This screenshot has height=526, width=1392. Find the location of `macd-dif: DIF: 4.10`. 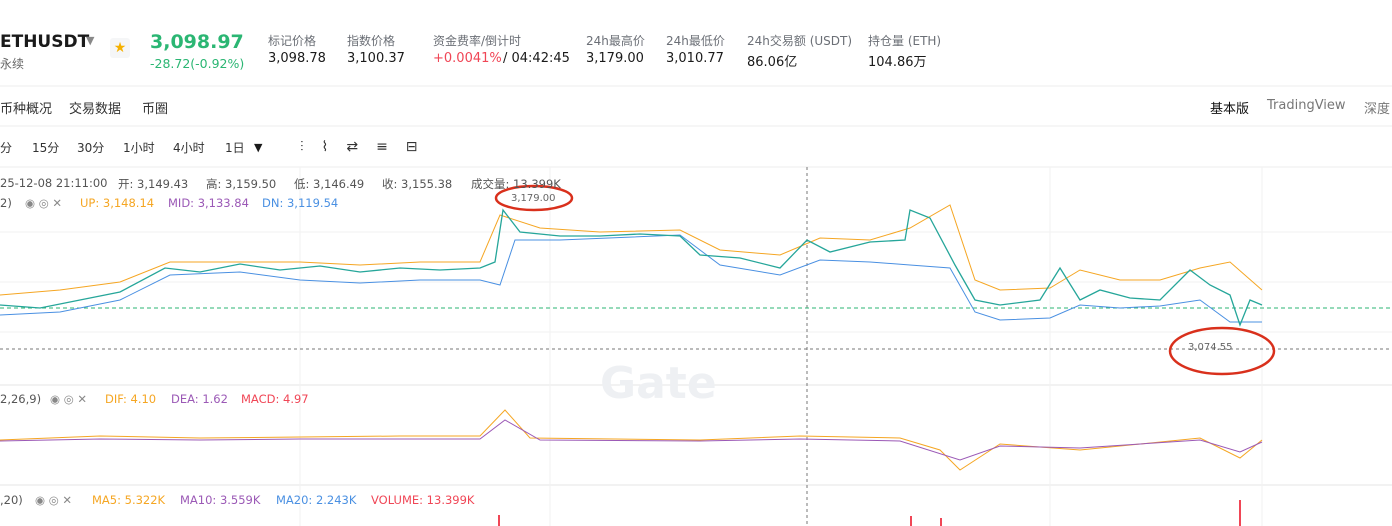

macd-dif: DIF: 4.10 is located at coordinates (131, 399).